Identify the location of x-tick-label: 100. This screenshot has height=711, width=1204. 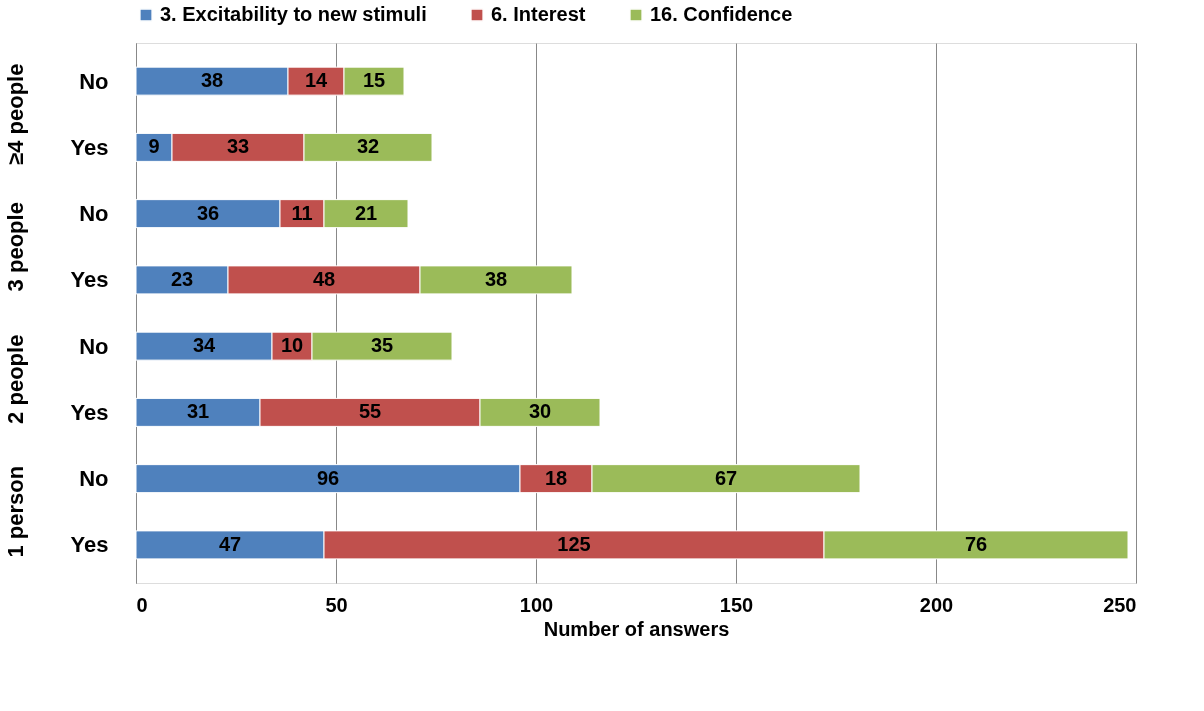
(536, 604).